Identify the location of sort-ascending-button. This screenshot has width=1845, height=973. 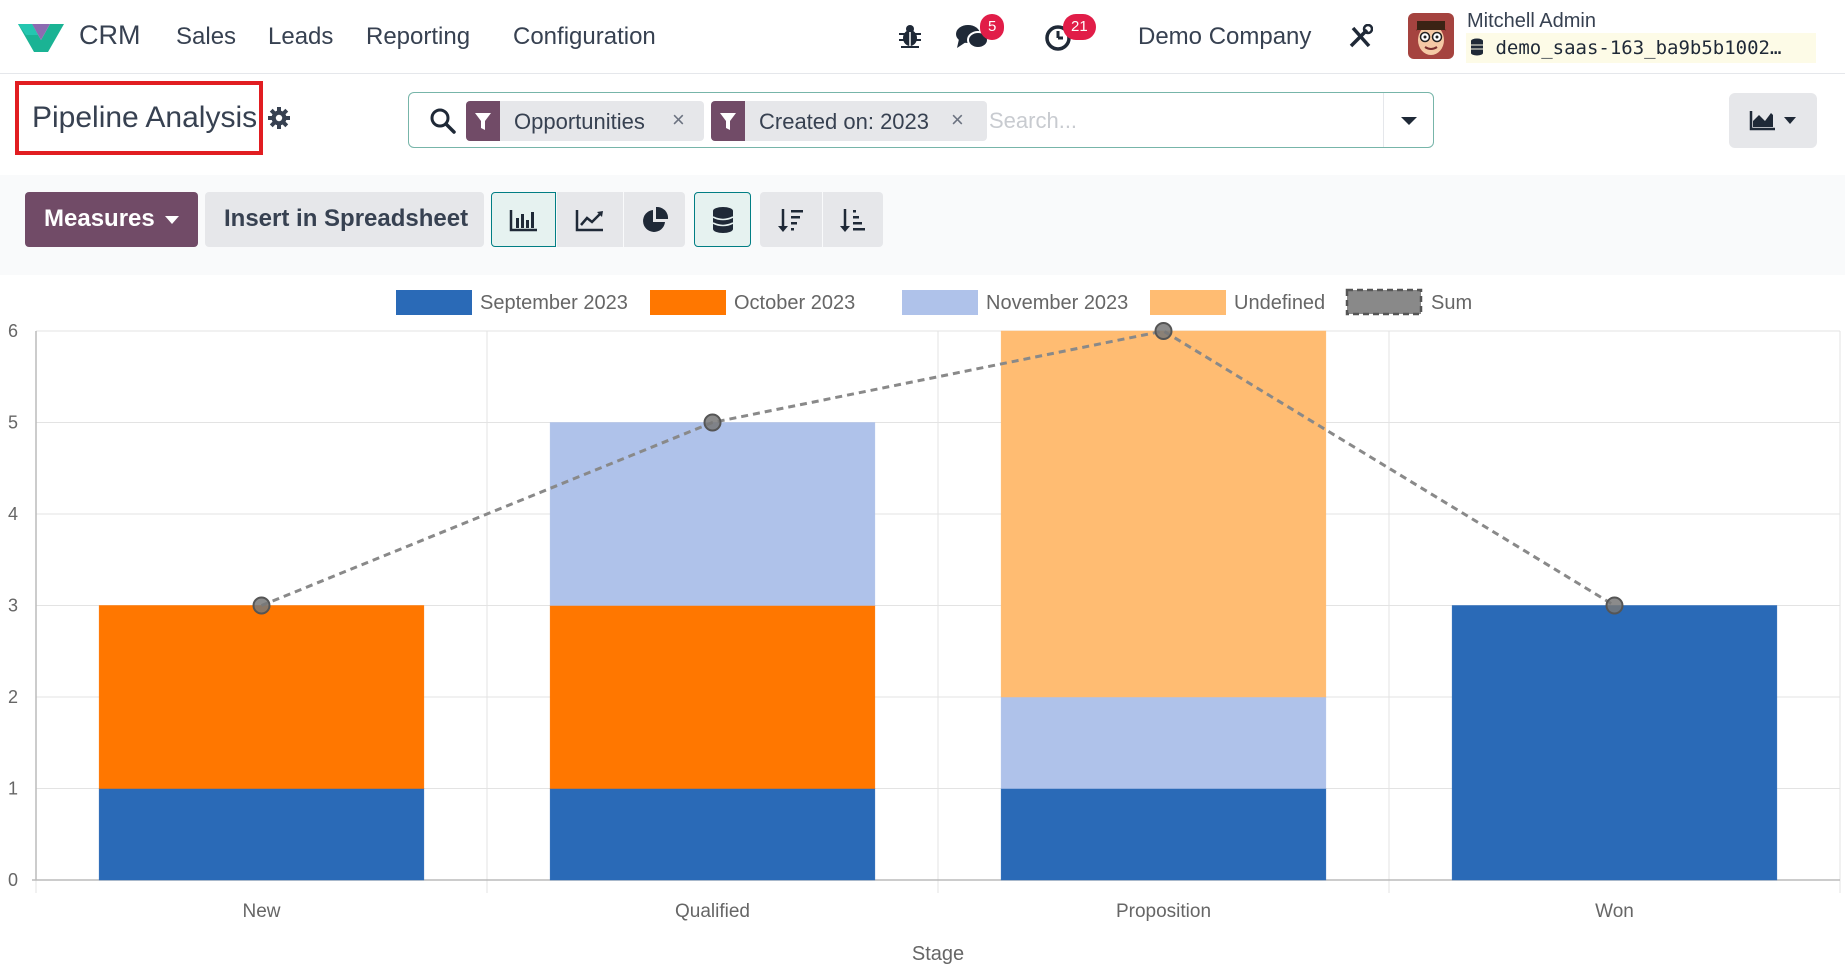
(853, 219).